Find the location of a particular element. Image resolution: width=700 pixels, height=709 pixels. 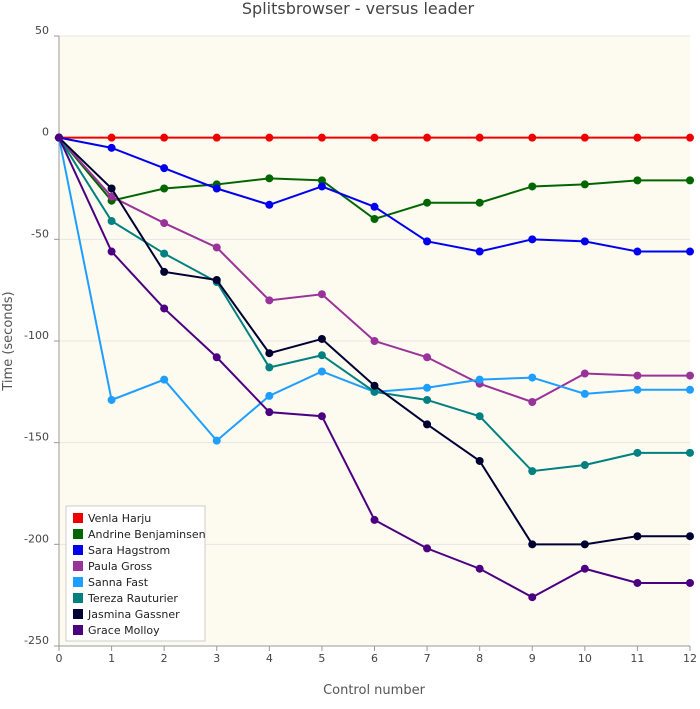

y-tick-label: -100 is located at coordinates (36, 335).